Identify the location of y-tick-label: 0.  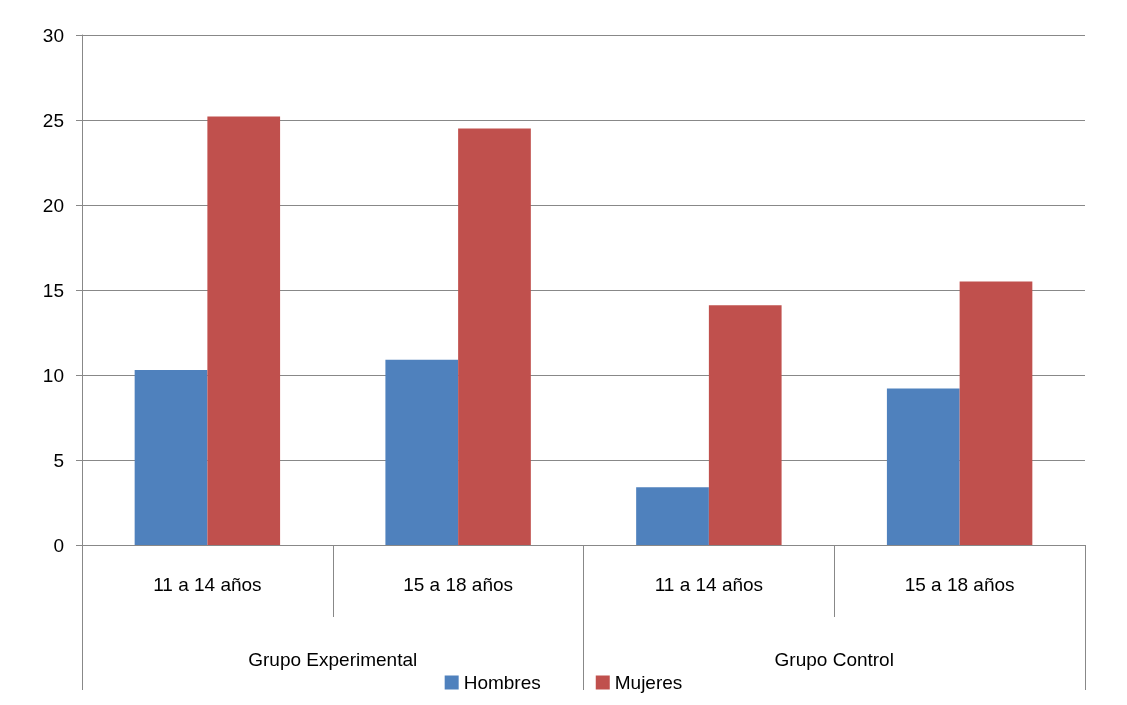
(58, 545).